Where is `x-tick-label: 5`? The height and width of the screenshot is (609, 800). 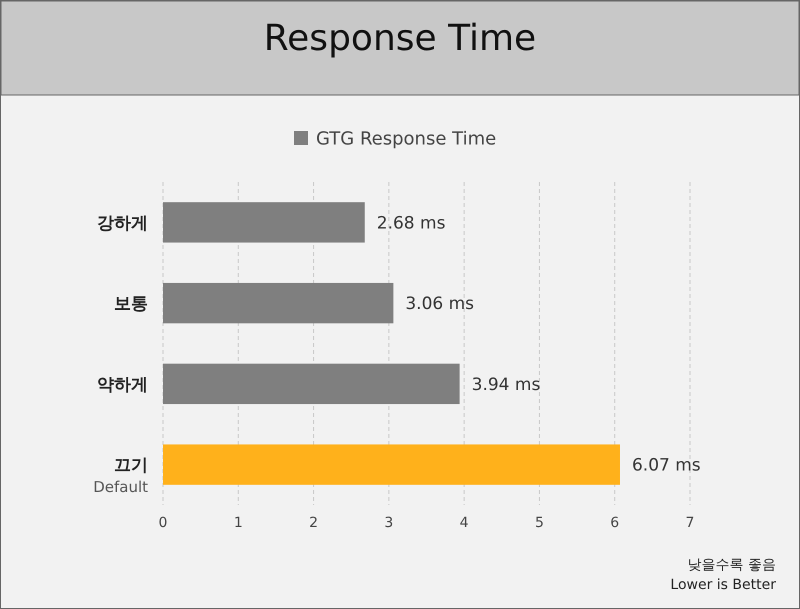 x-tick-label: 5 is located at coordinates (539, 522).